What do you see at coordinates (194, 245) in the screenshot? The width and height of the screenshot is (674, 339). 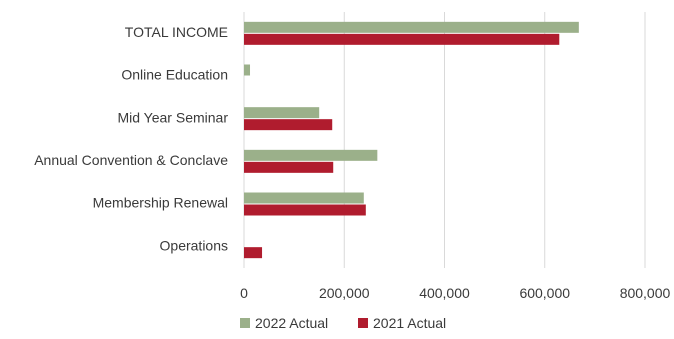 I see `category-label-5: Operations` at bounding box center [194, 245].